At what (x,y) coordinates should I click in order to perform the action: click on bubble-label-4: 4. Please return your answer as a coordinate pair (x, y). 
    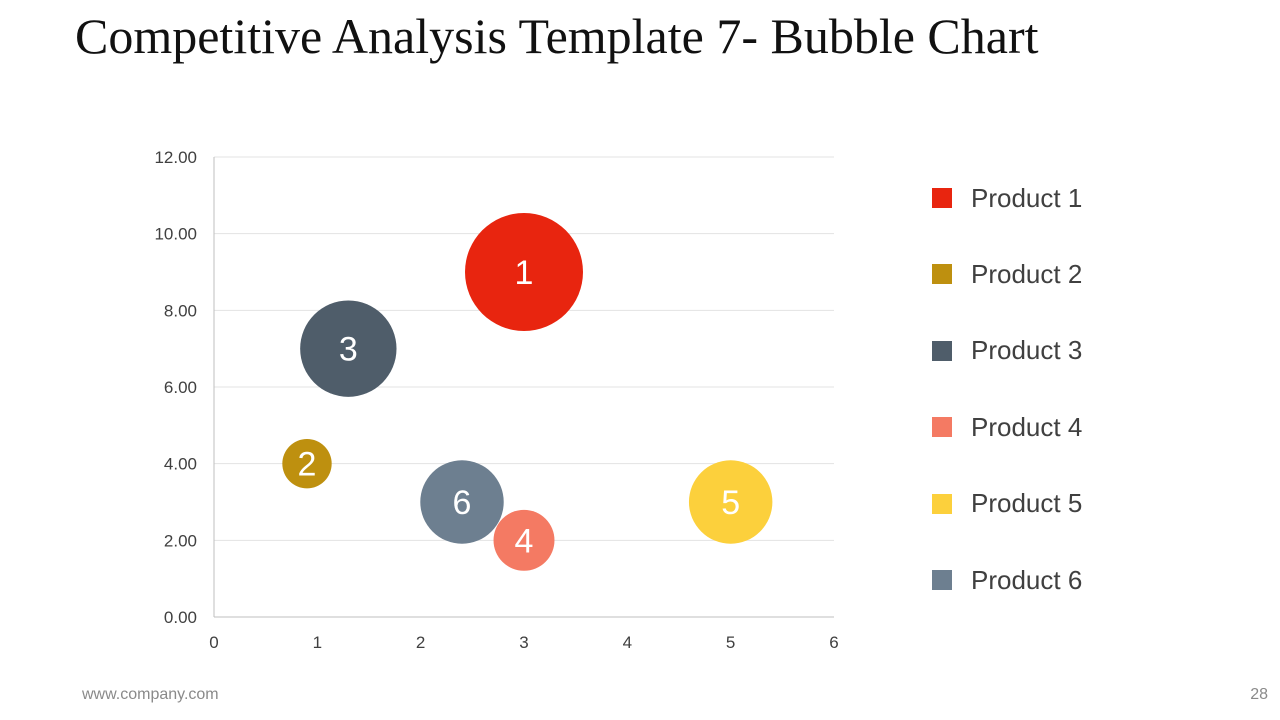
    Looking at the image, I should click on (524, 541).